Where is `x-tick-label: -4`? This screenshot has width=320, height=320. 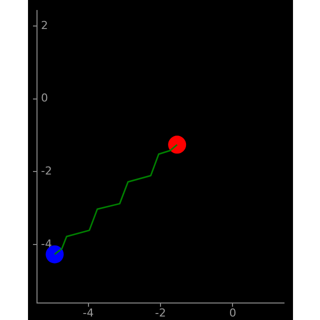
x-tick-label: -4 is located at coordinates (88, 313).